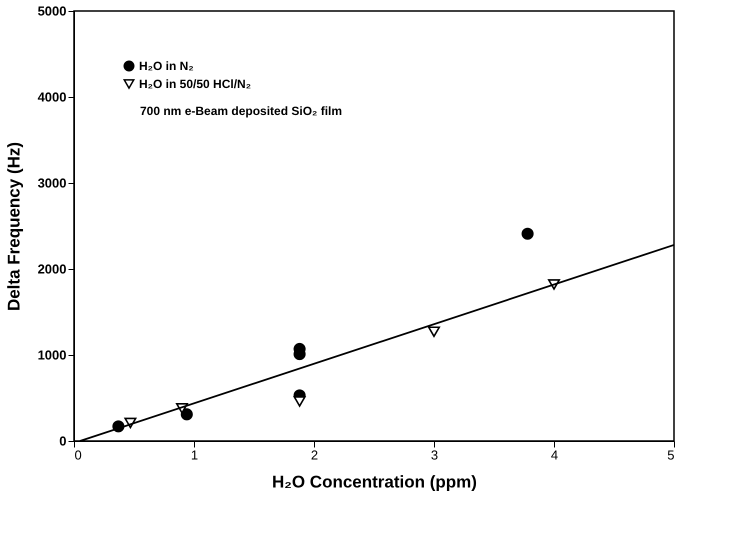  I want to click on x-tick-label: 5, so click(670, 455).